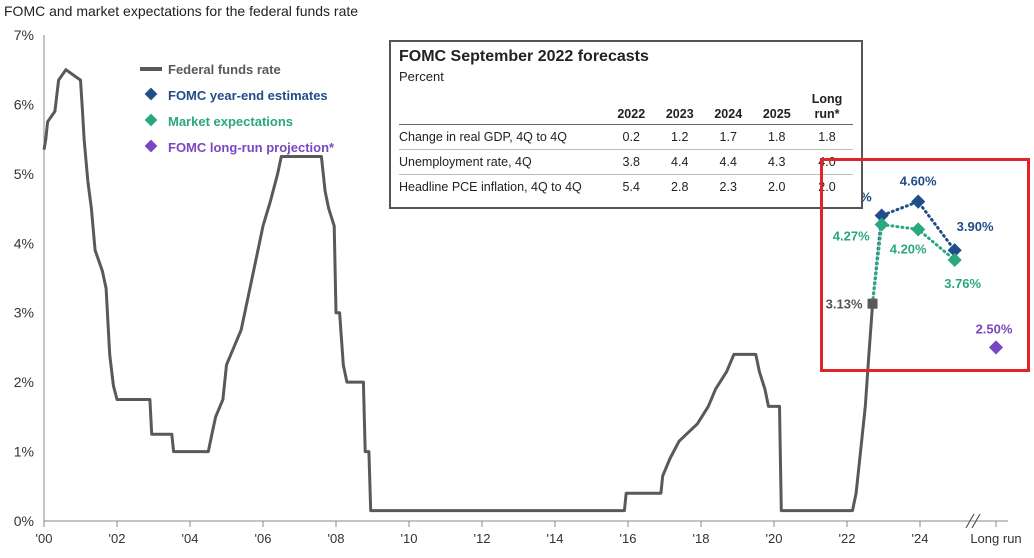 This screenshot has width=1034, height=558. What do you see at coordinates (230, 121) in the screenshot?
I see `legend-label: Market expectations` at bounding box center [230, 121].